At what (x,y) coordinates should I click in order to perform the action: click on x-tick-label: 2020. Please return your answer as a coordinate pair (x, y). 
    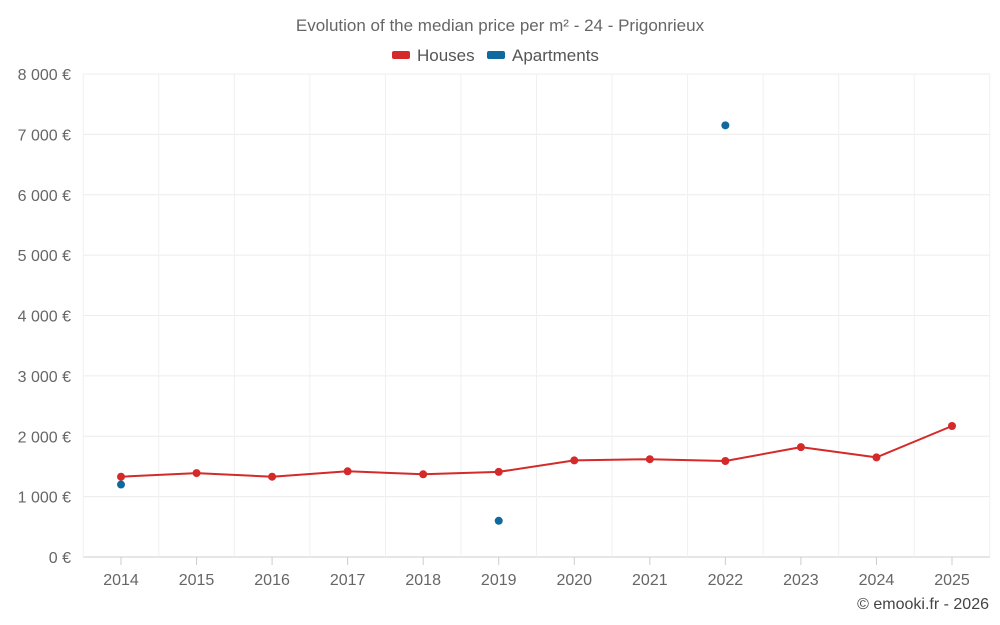
    Looking at the image, I should click on (574, 580).